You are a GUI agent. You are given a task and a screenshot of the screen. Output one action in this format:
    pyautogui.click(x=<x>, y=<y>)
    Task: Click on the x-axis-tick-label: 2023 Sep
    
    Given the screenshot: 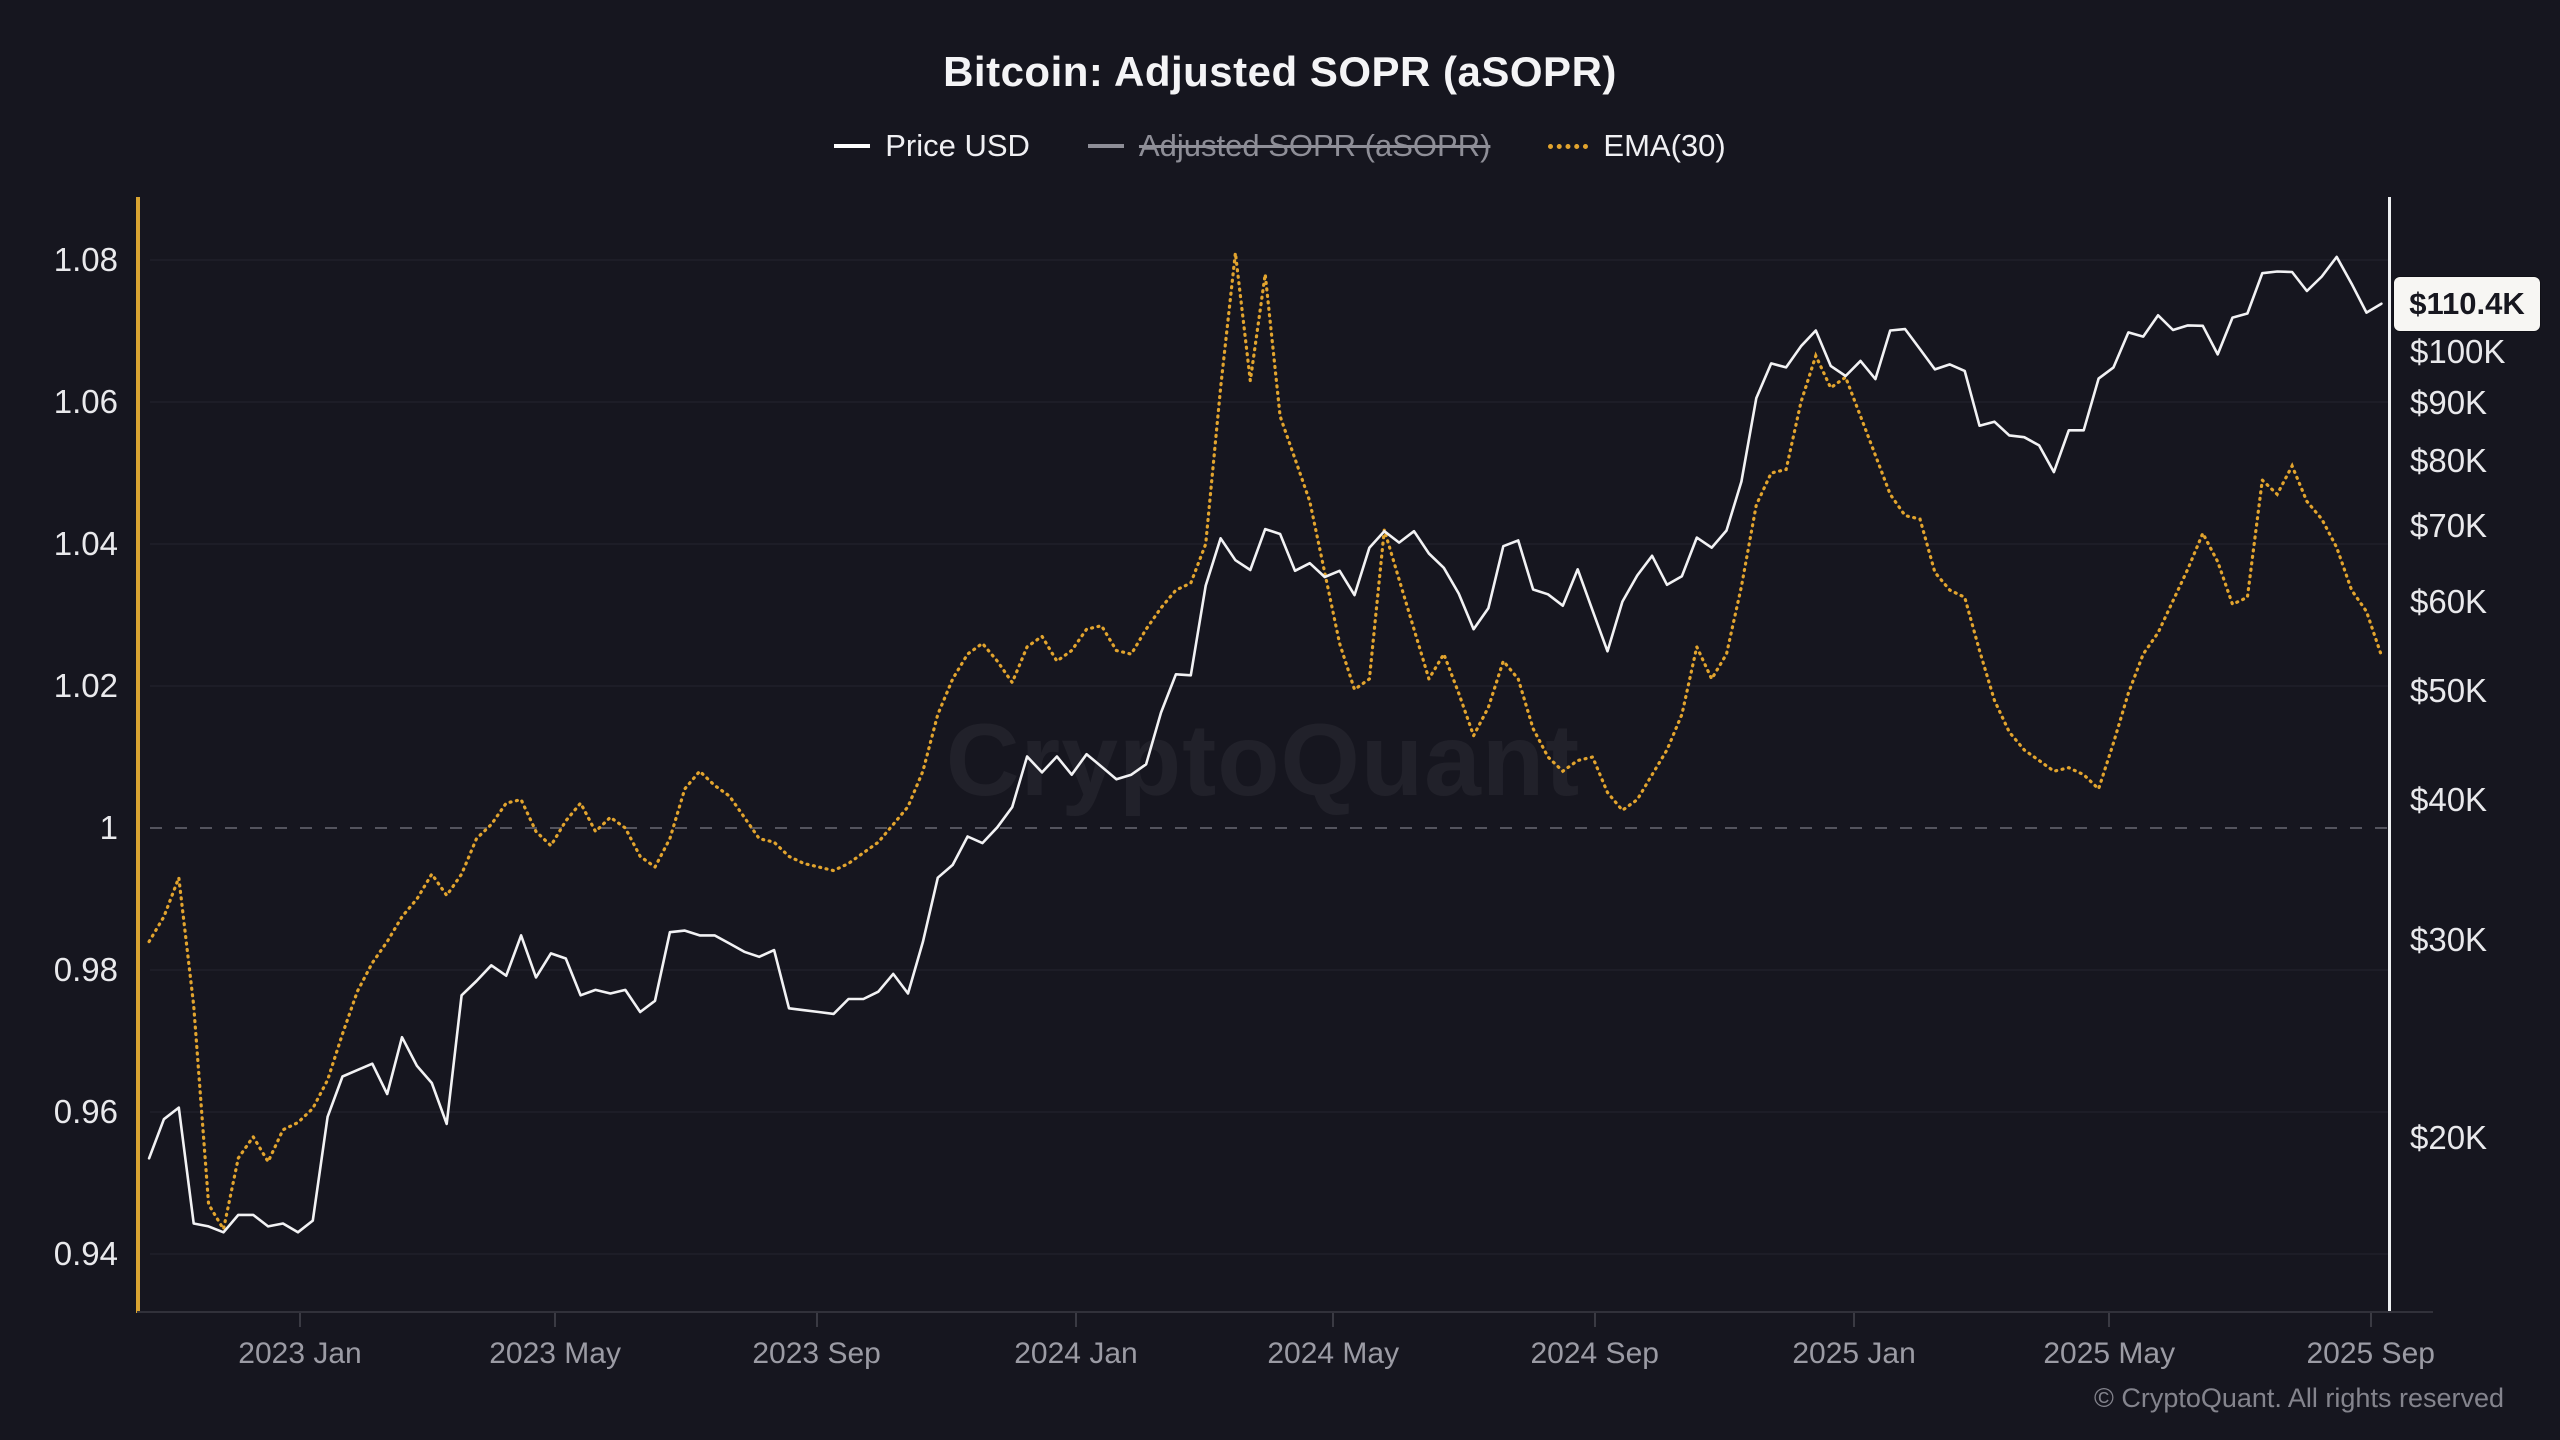 What is the action you would take?
    pyautogui.click(x=816, y=1353)
    